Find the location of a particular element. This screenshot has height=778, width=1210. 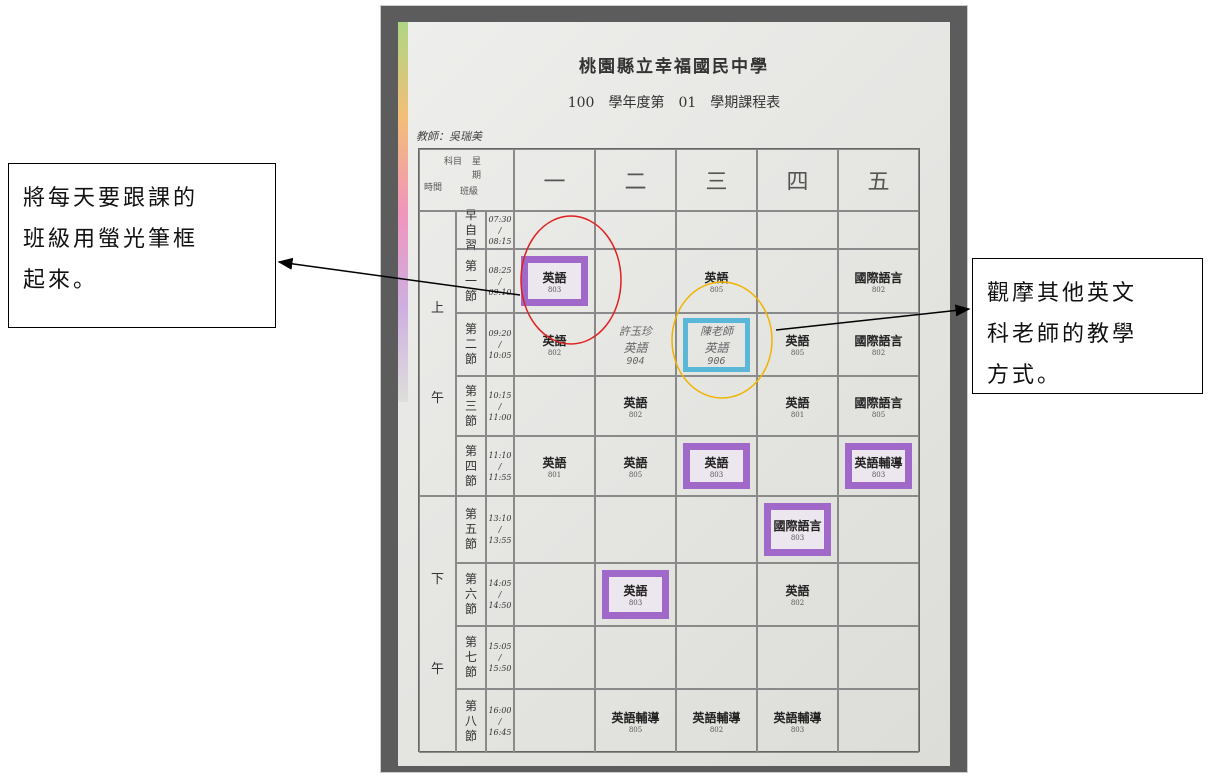

corner-label: 星 is located at coordinates (477, 162).